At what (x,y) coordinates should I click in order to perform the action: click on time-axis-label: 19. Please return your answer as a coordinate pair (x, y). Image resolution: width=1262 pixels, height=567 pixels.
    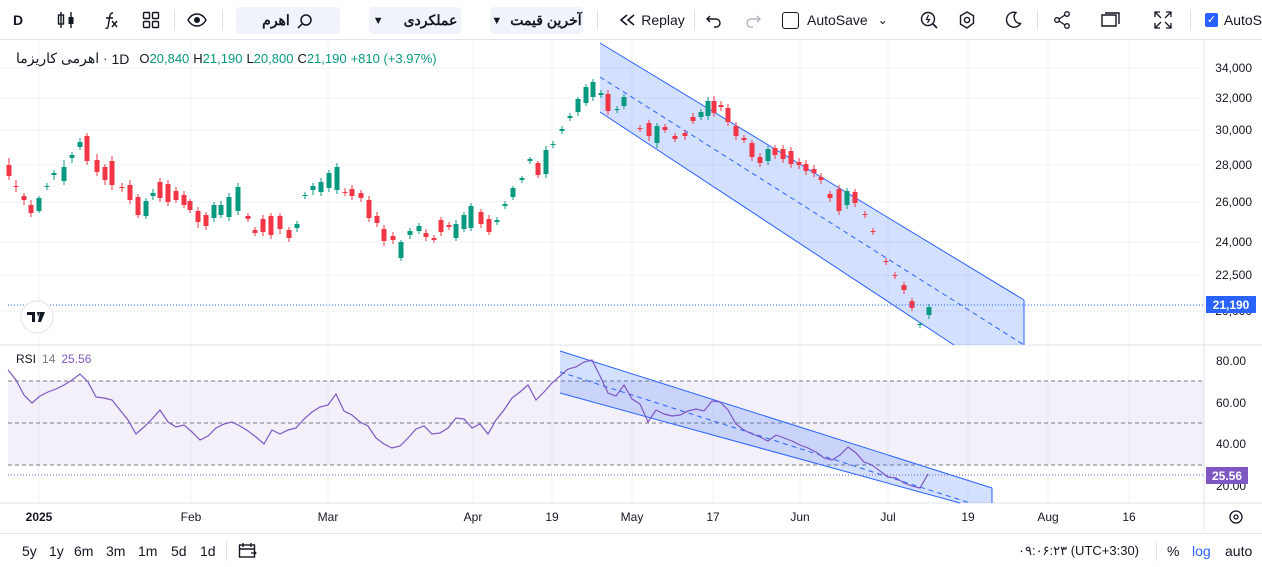
    Looking at the image, I should click on (968, 517).